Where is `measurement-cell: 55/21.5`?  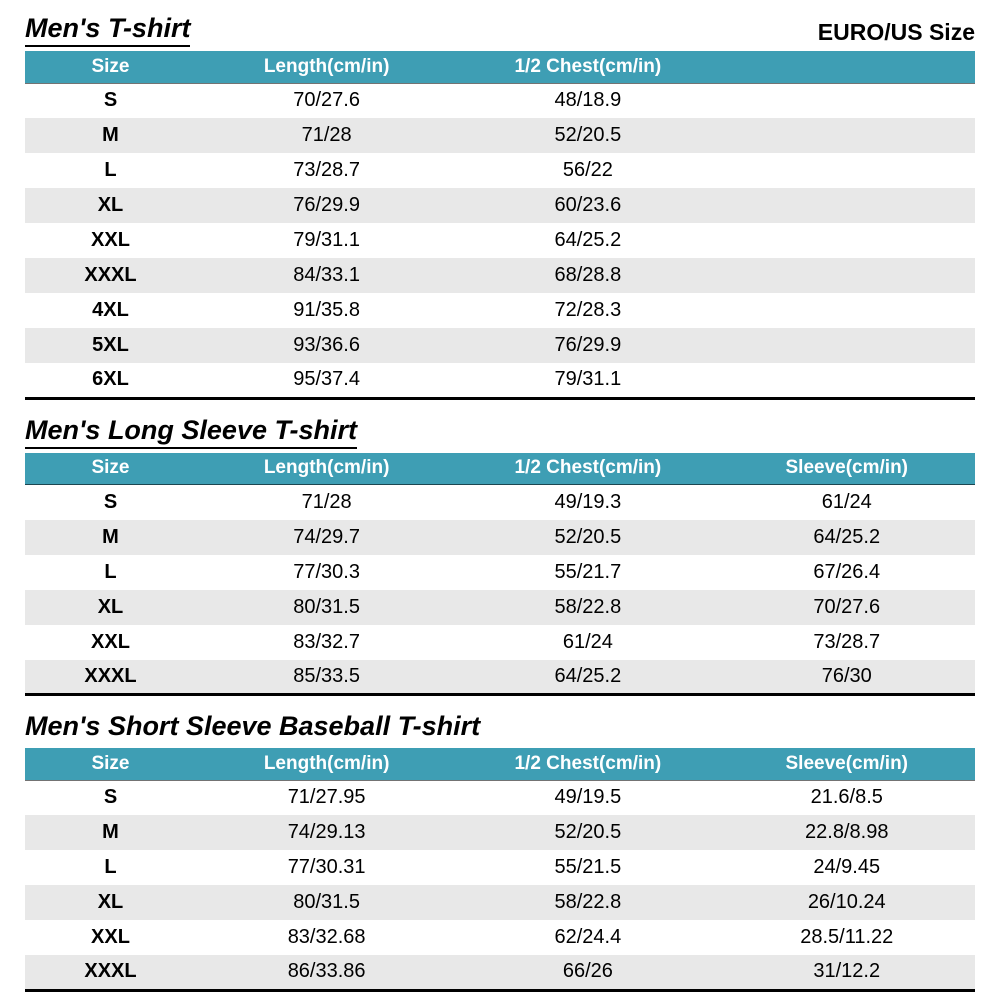 measurement-cell: 55/21.5 is located at coordinates (588, 867).